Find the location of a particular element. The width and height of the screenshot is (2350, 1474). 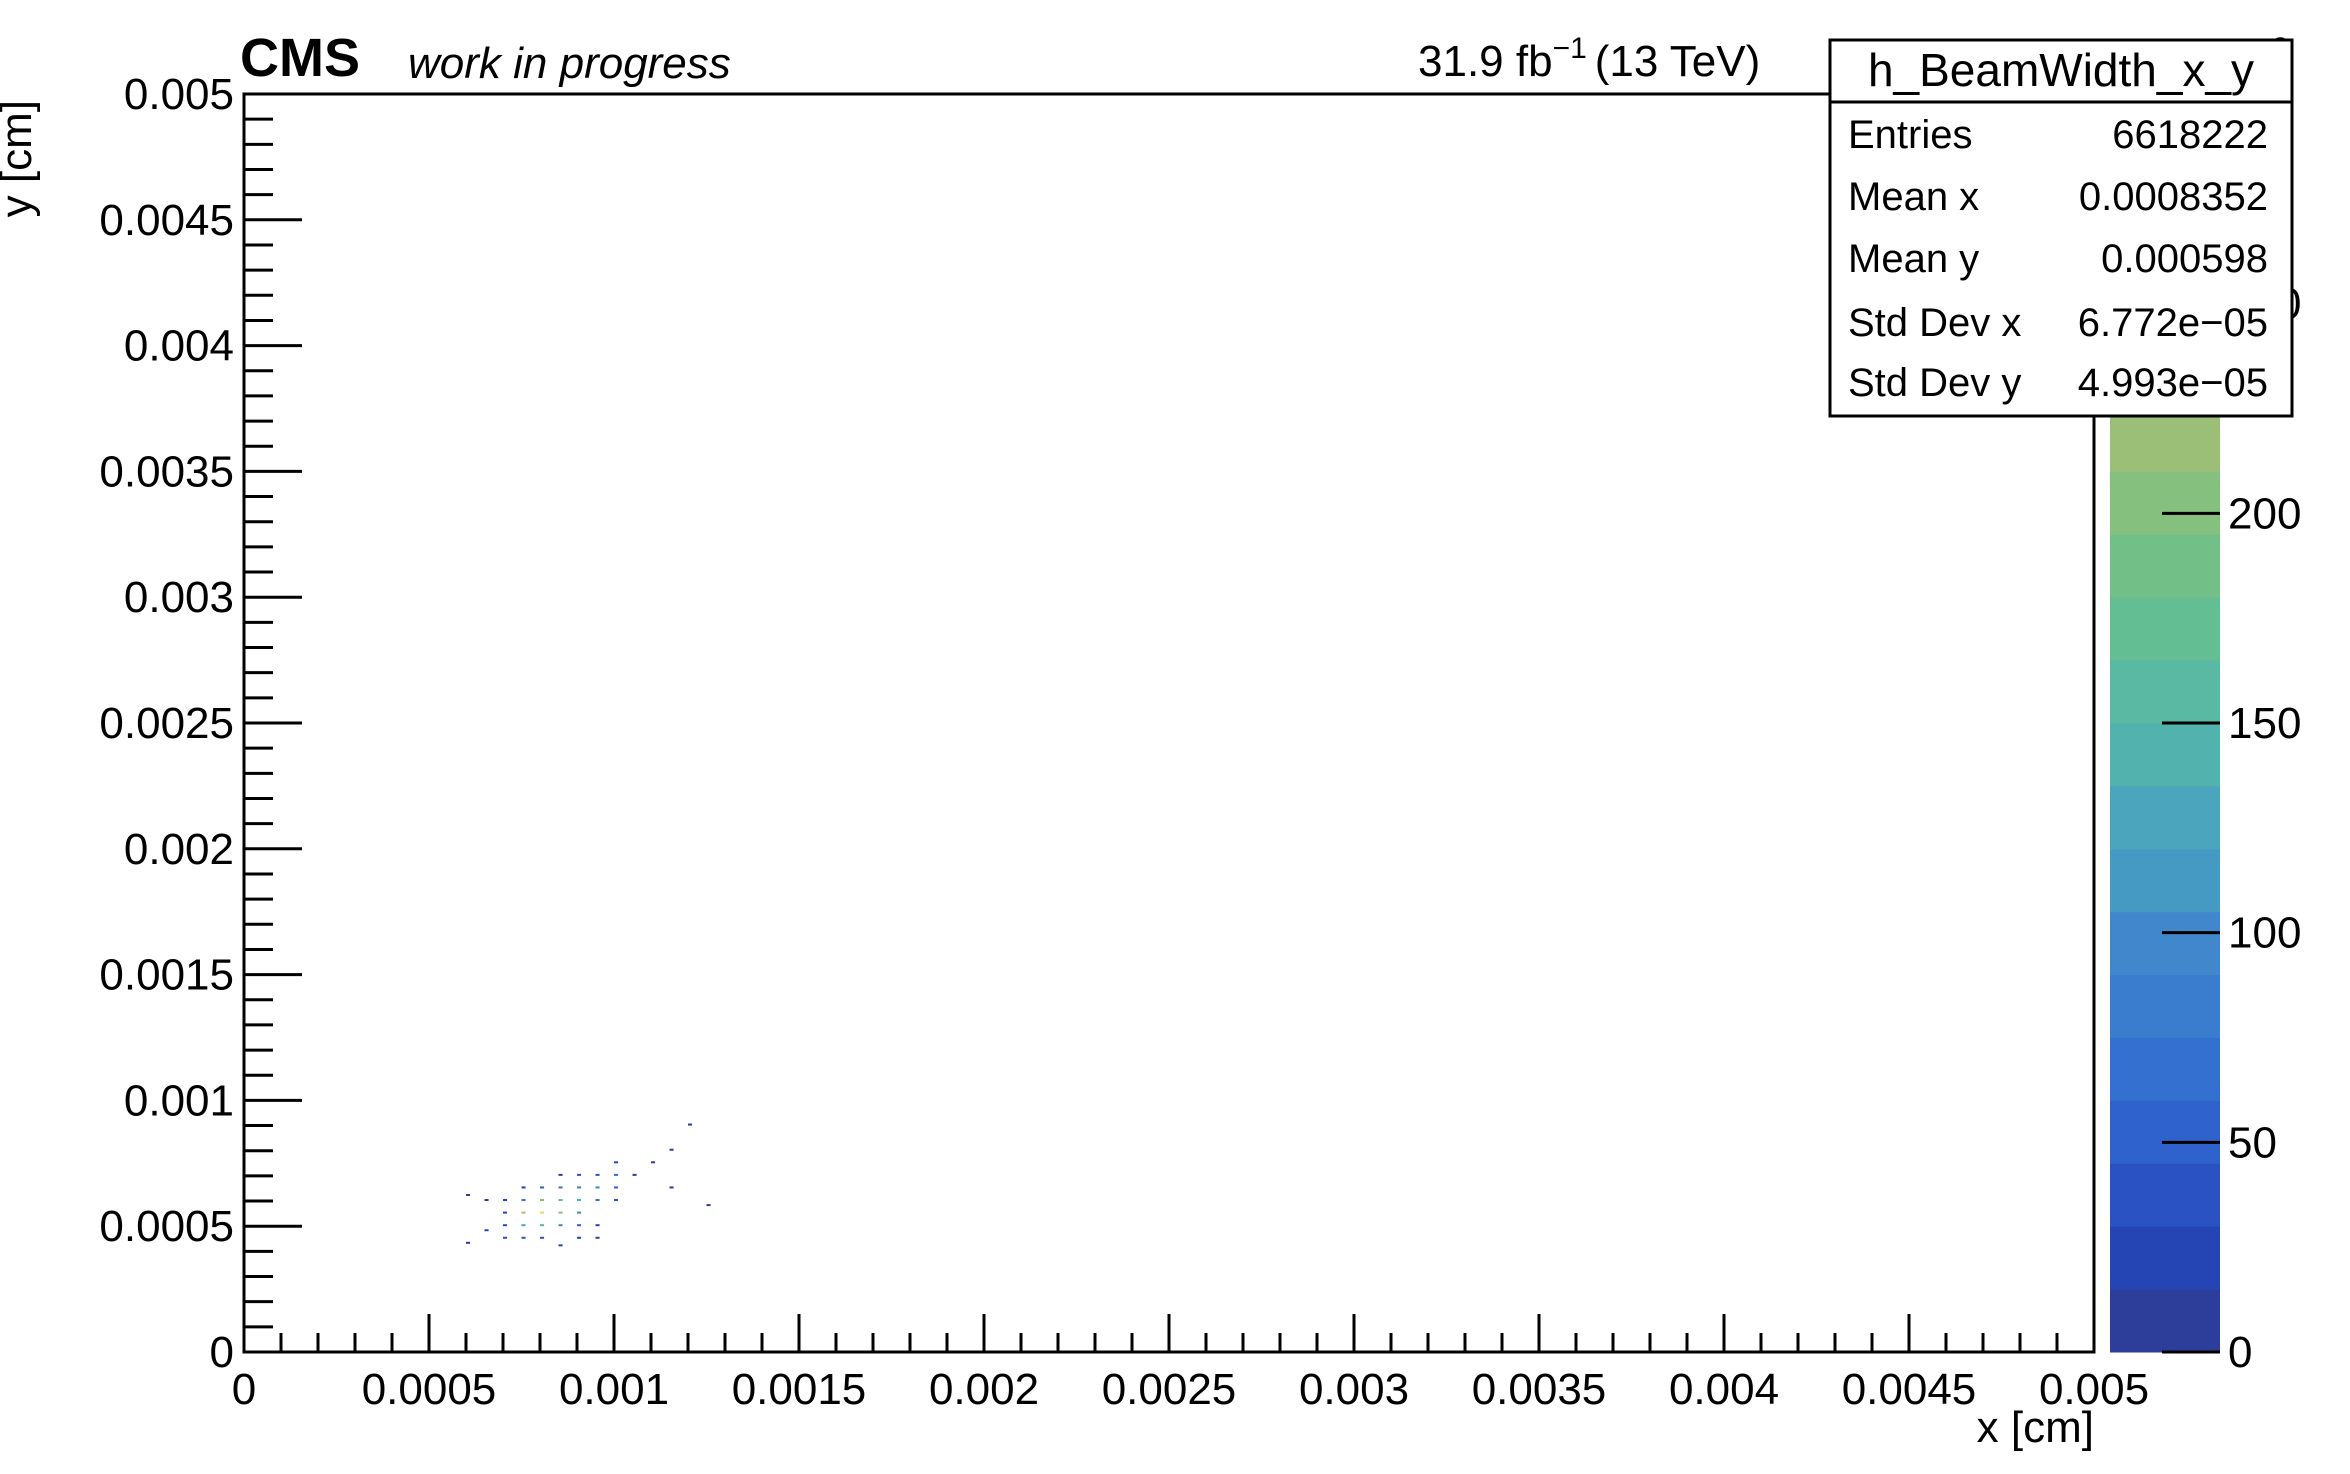

lumi-label: 31.9 fb−1 (13 TeV) is located at coordinates (1589, 59).